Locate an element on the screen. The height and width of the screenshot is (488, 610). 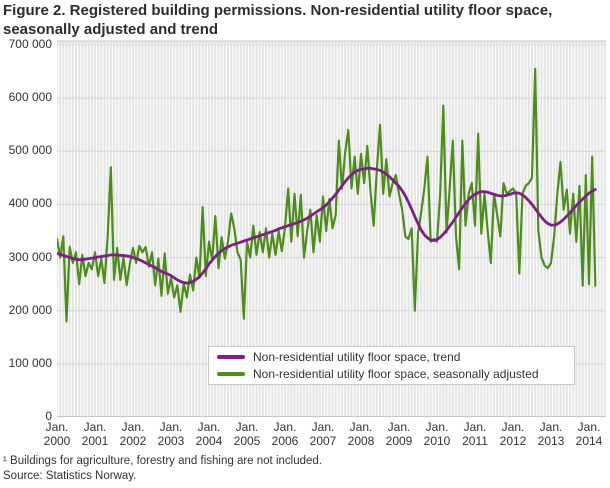
seasonally-adjusted-line-swatch is located at coordinates (231, 373).